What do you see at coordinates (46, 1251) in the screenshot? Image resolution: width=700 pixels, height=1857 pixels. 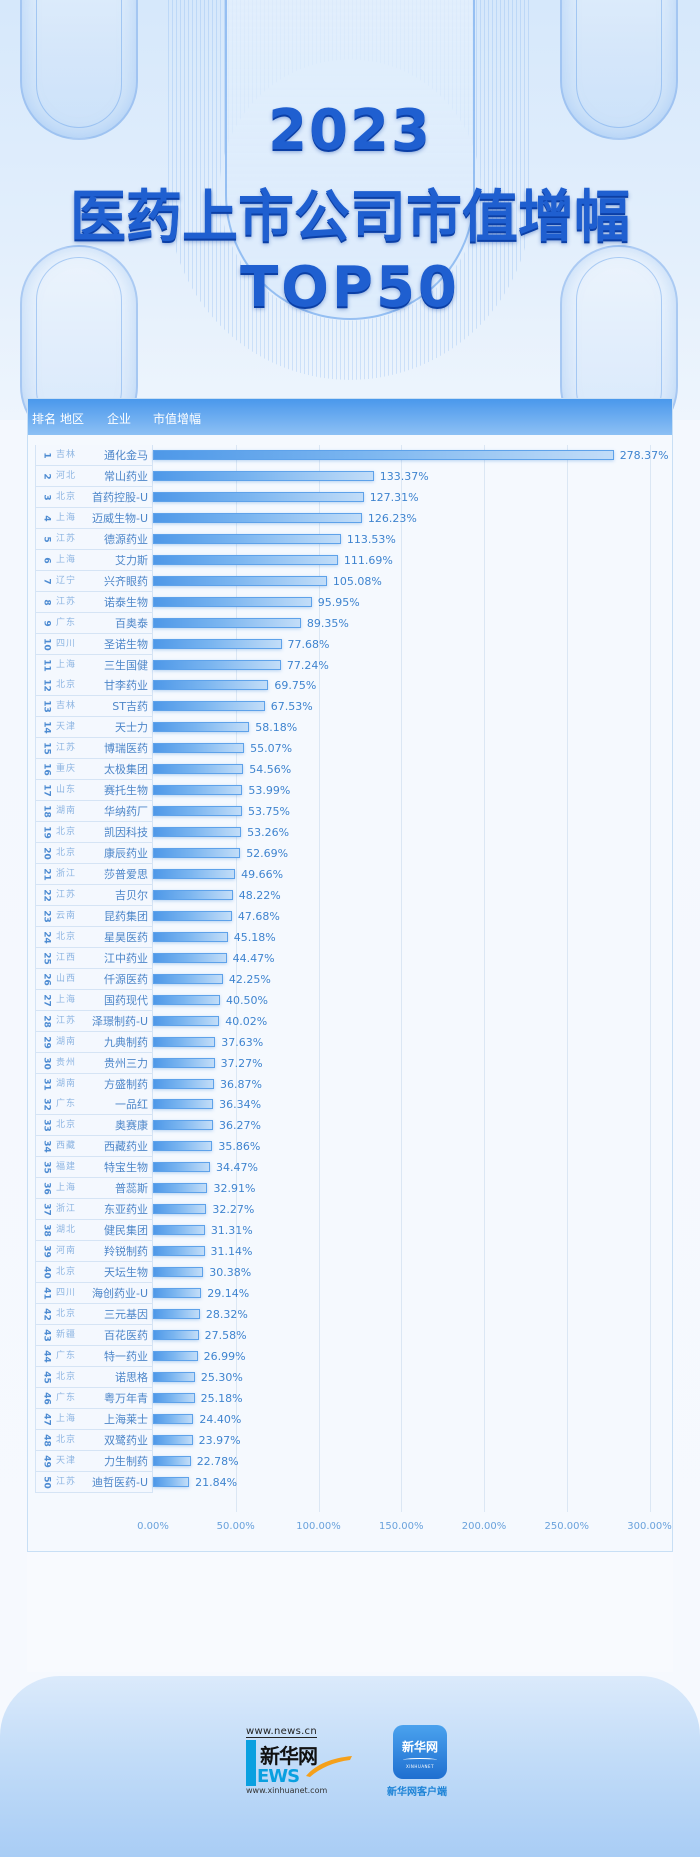 I see `rank-number: 39` at bounding box center [46, 1251].